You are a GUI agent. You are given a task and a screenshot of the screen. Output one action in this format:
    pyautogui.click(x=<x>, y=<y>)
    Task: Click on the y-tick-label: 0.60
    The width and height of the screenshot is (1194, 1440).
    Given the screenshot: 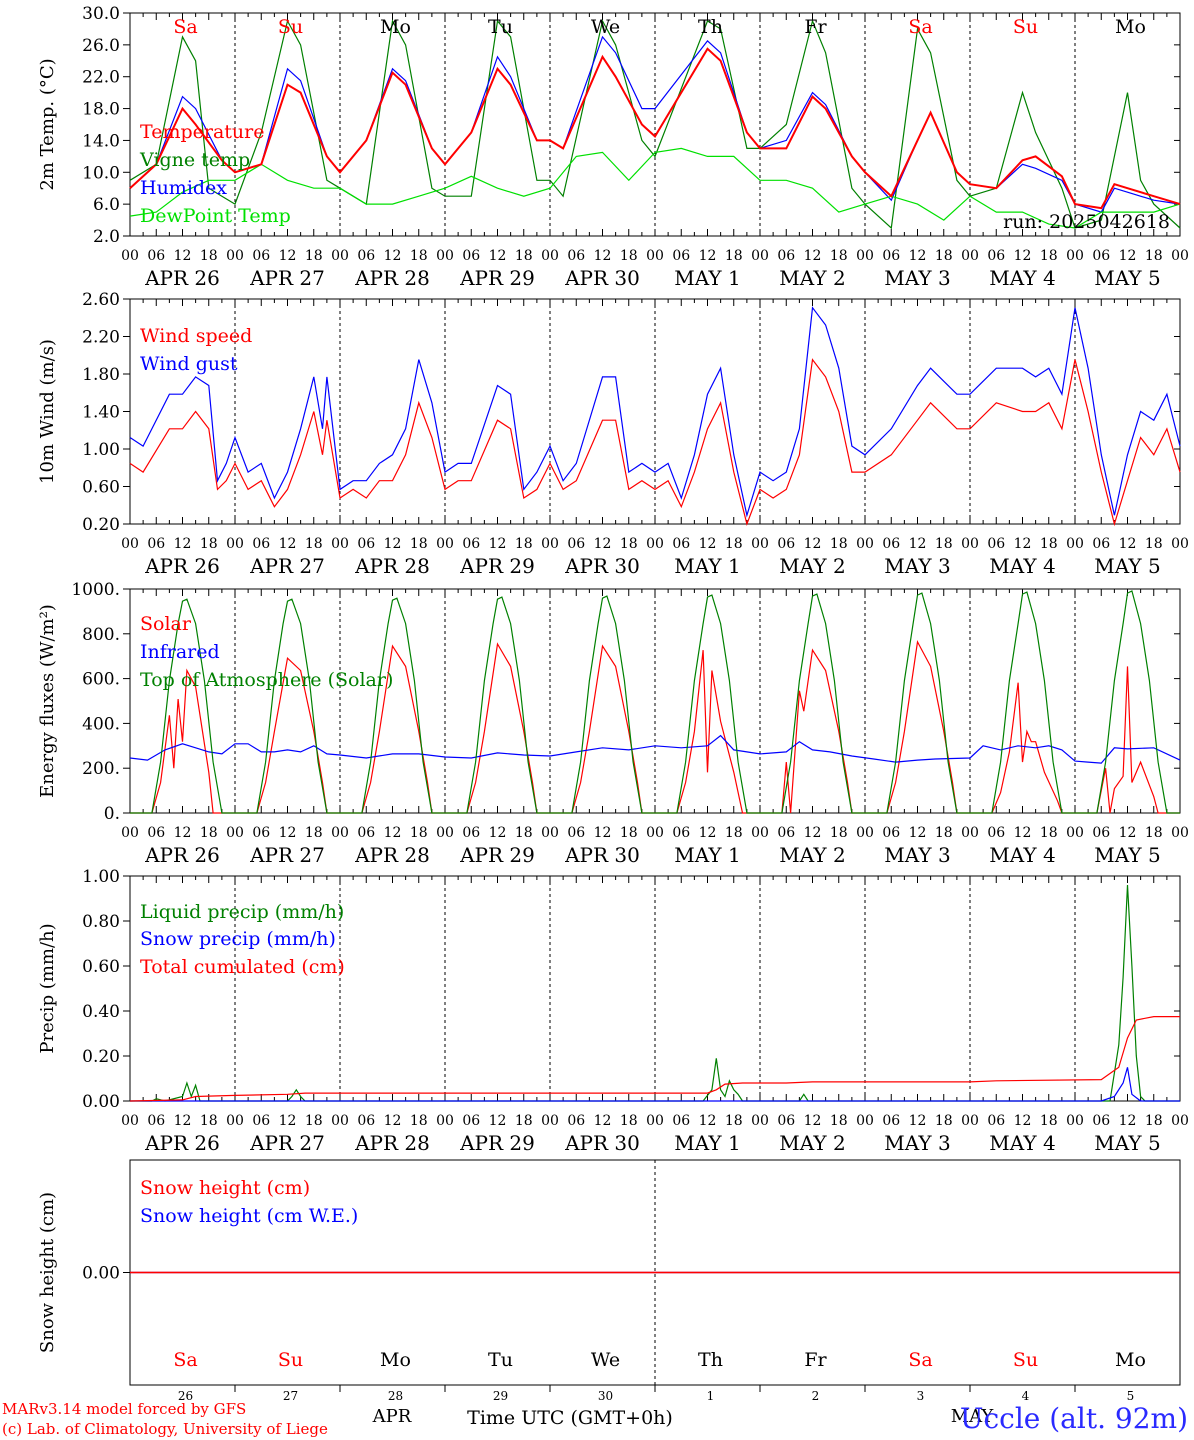 What is the action you would take?
    pyautogui.click(x=101, y=488)
    